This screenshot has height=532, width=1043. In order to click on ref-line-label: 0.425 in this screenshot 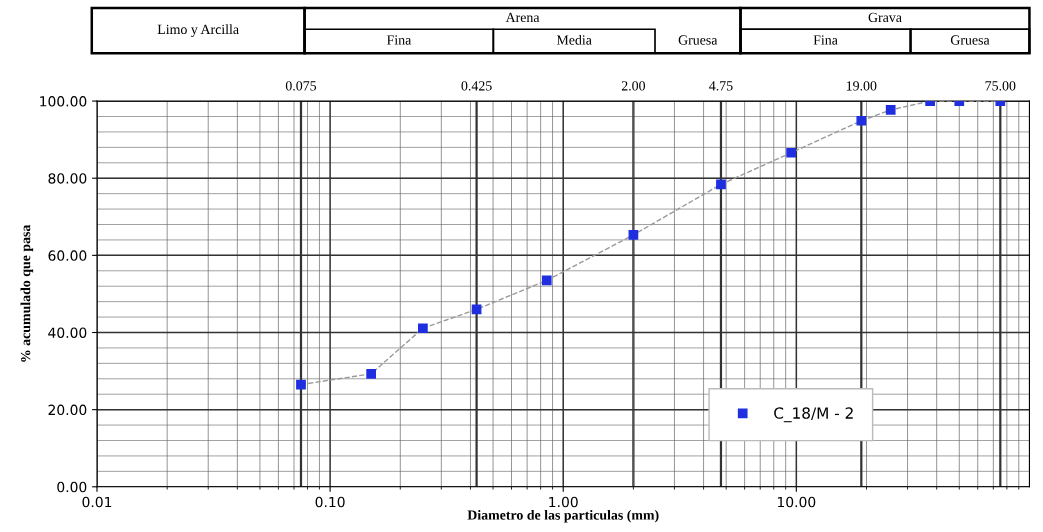, I will do `click(476, 86)`.